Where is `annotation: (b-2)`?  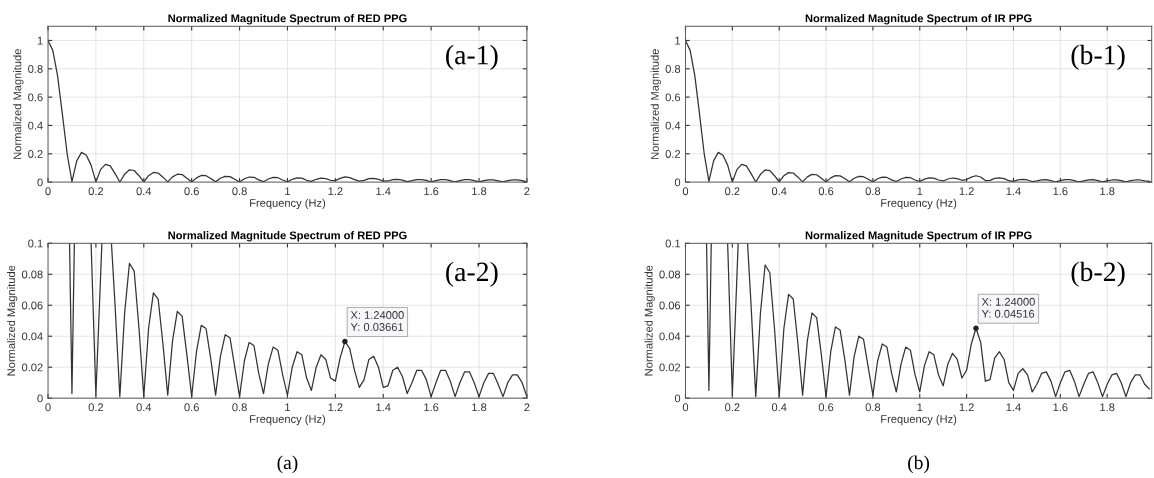
annotation: (b-2) is located at coordinates (1098, 274).